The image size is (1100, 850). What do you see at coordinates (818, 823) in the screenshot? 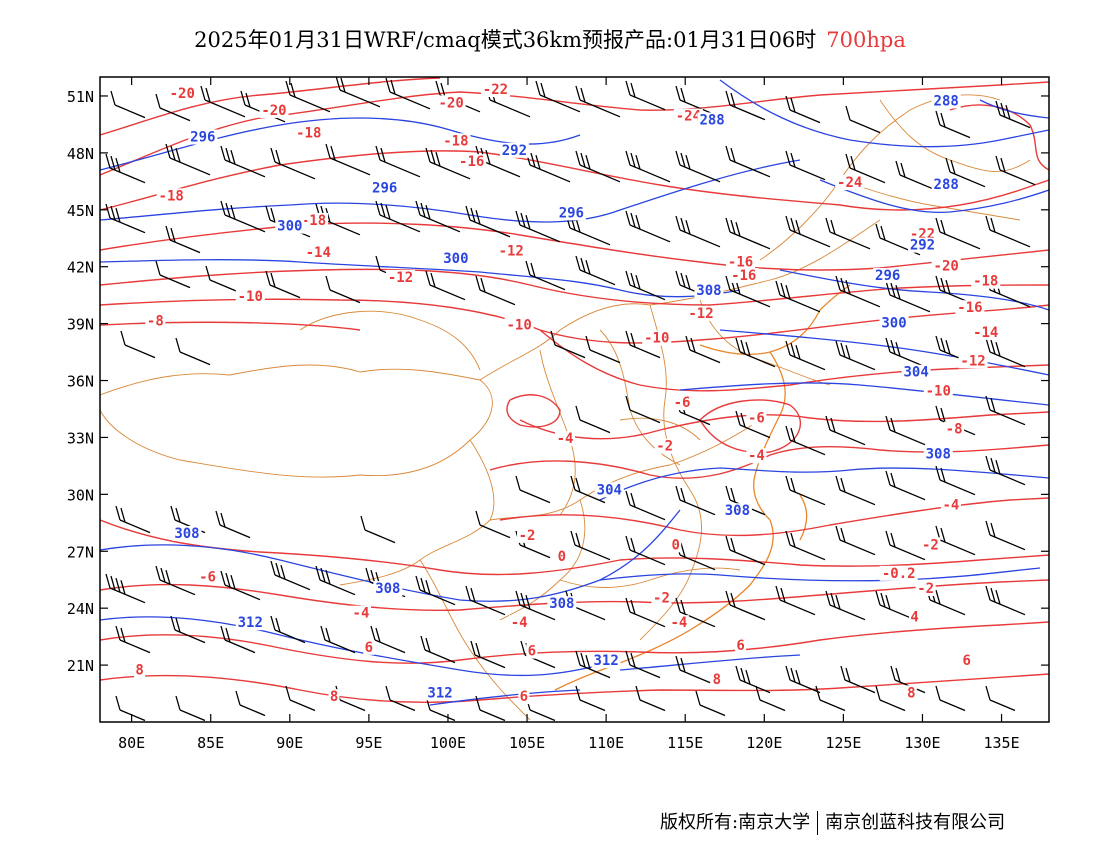
I see `footer-separator` at bounding box center [818, 823].